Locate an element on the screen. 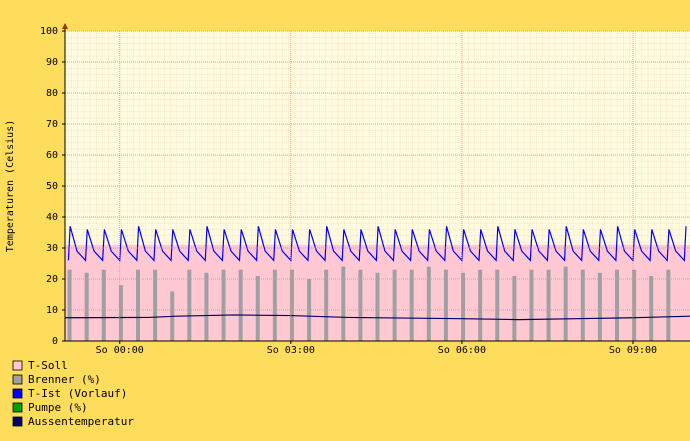 The image size is (690, 441). y-tick-label: 70 is located at coordinates (52, 124).